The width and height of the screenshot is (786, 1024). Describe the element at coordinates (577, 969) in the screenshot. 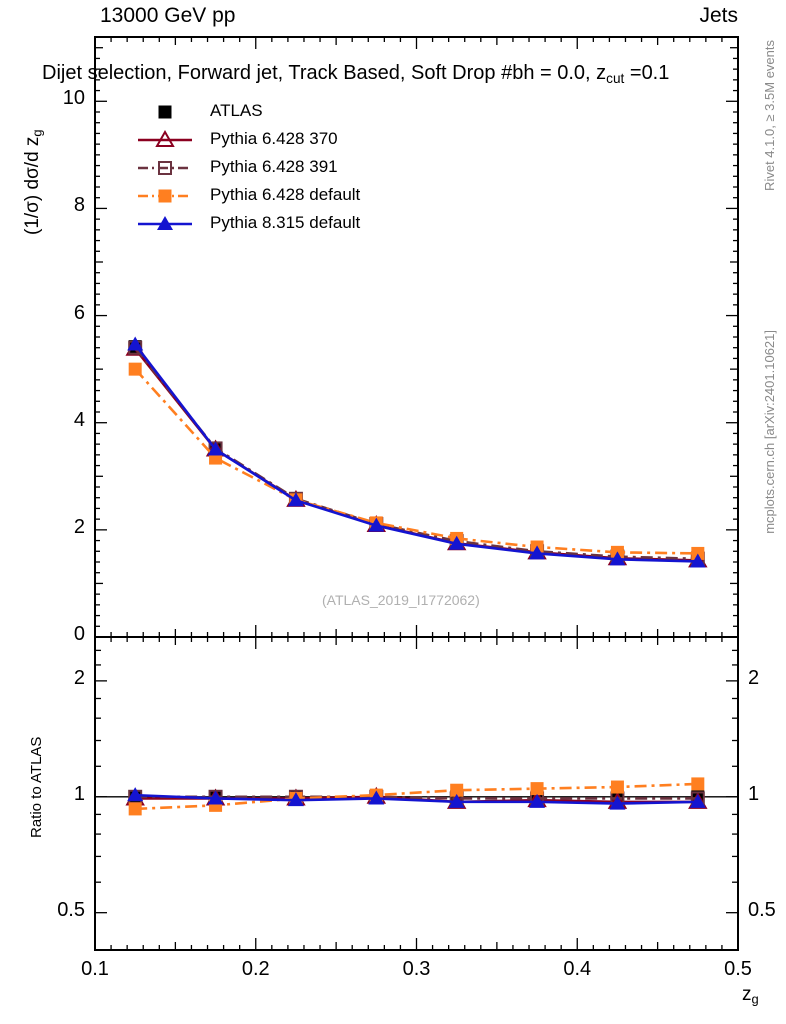

I see `x-tick-label-3: 0.4` at that location.